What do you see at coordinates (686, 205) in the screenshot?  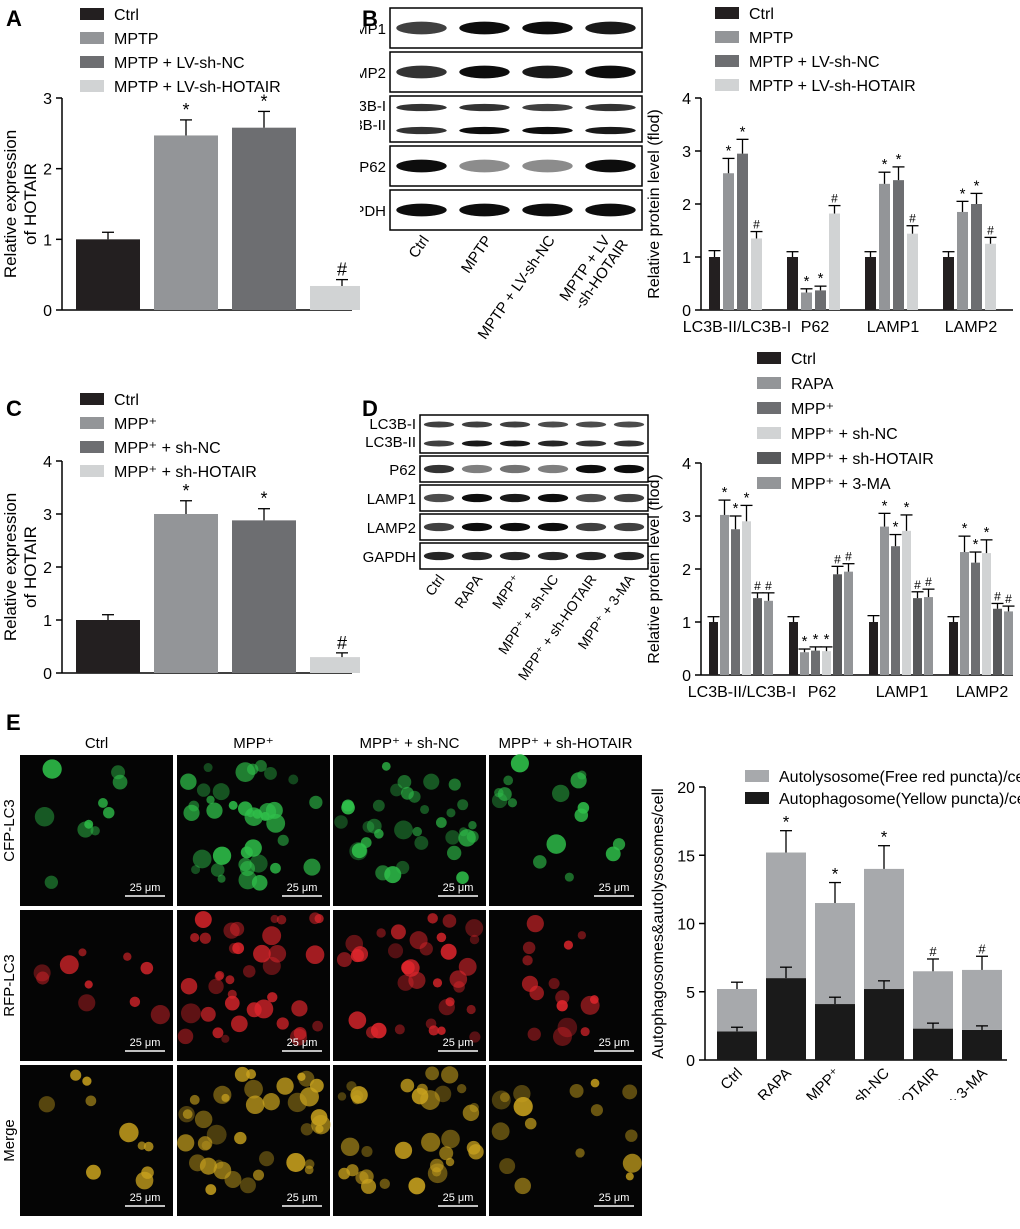 I see `chart-b-ytick-label-2: 2` at bounding box center [686, 205].